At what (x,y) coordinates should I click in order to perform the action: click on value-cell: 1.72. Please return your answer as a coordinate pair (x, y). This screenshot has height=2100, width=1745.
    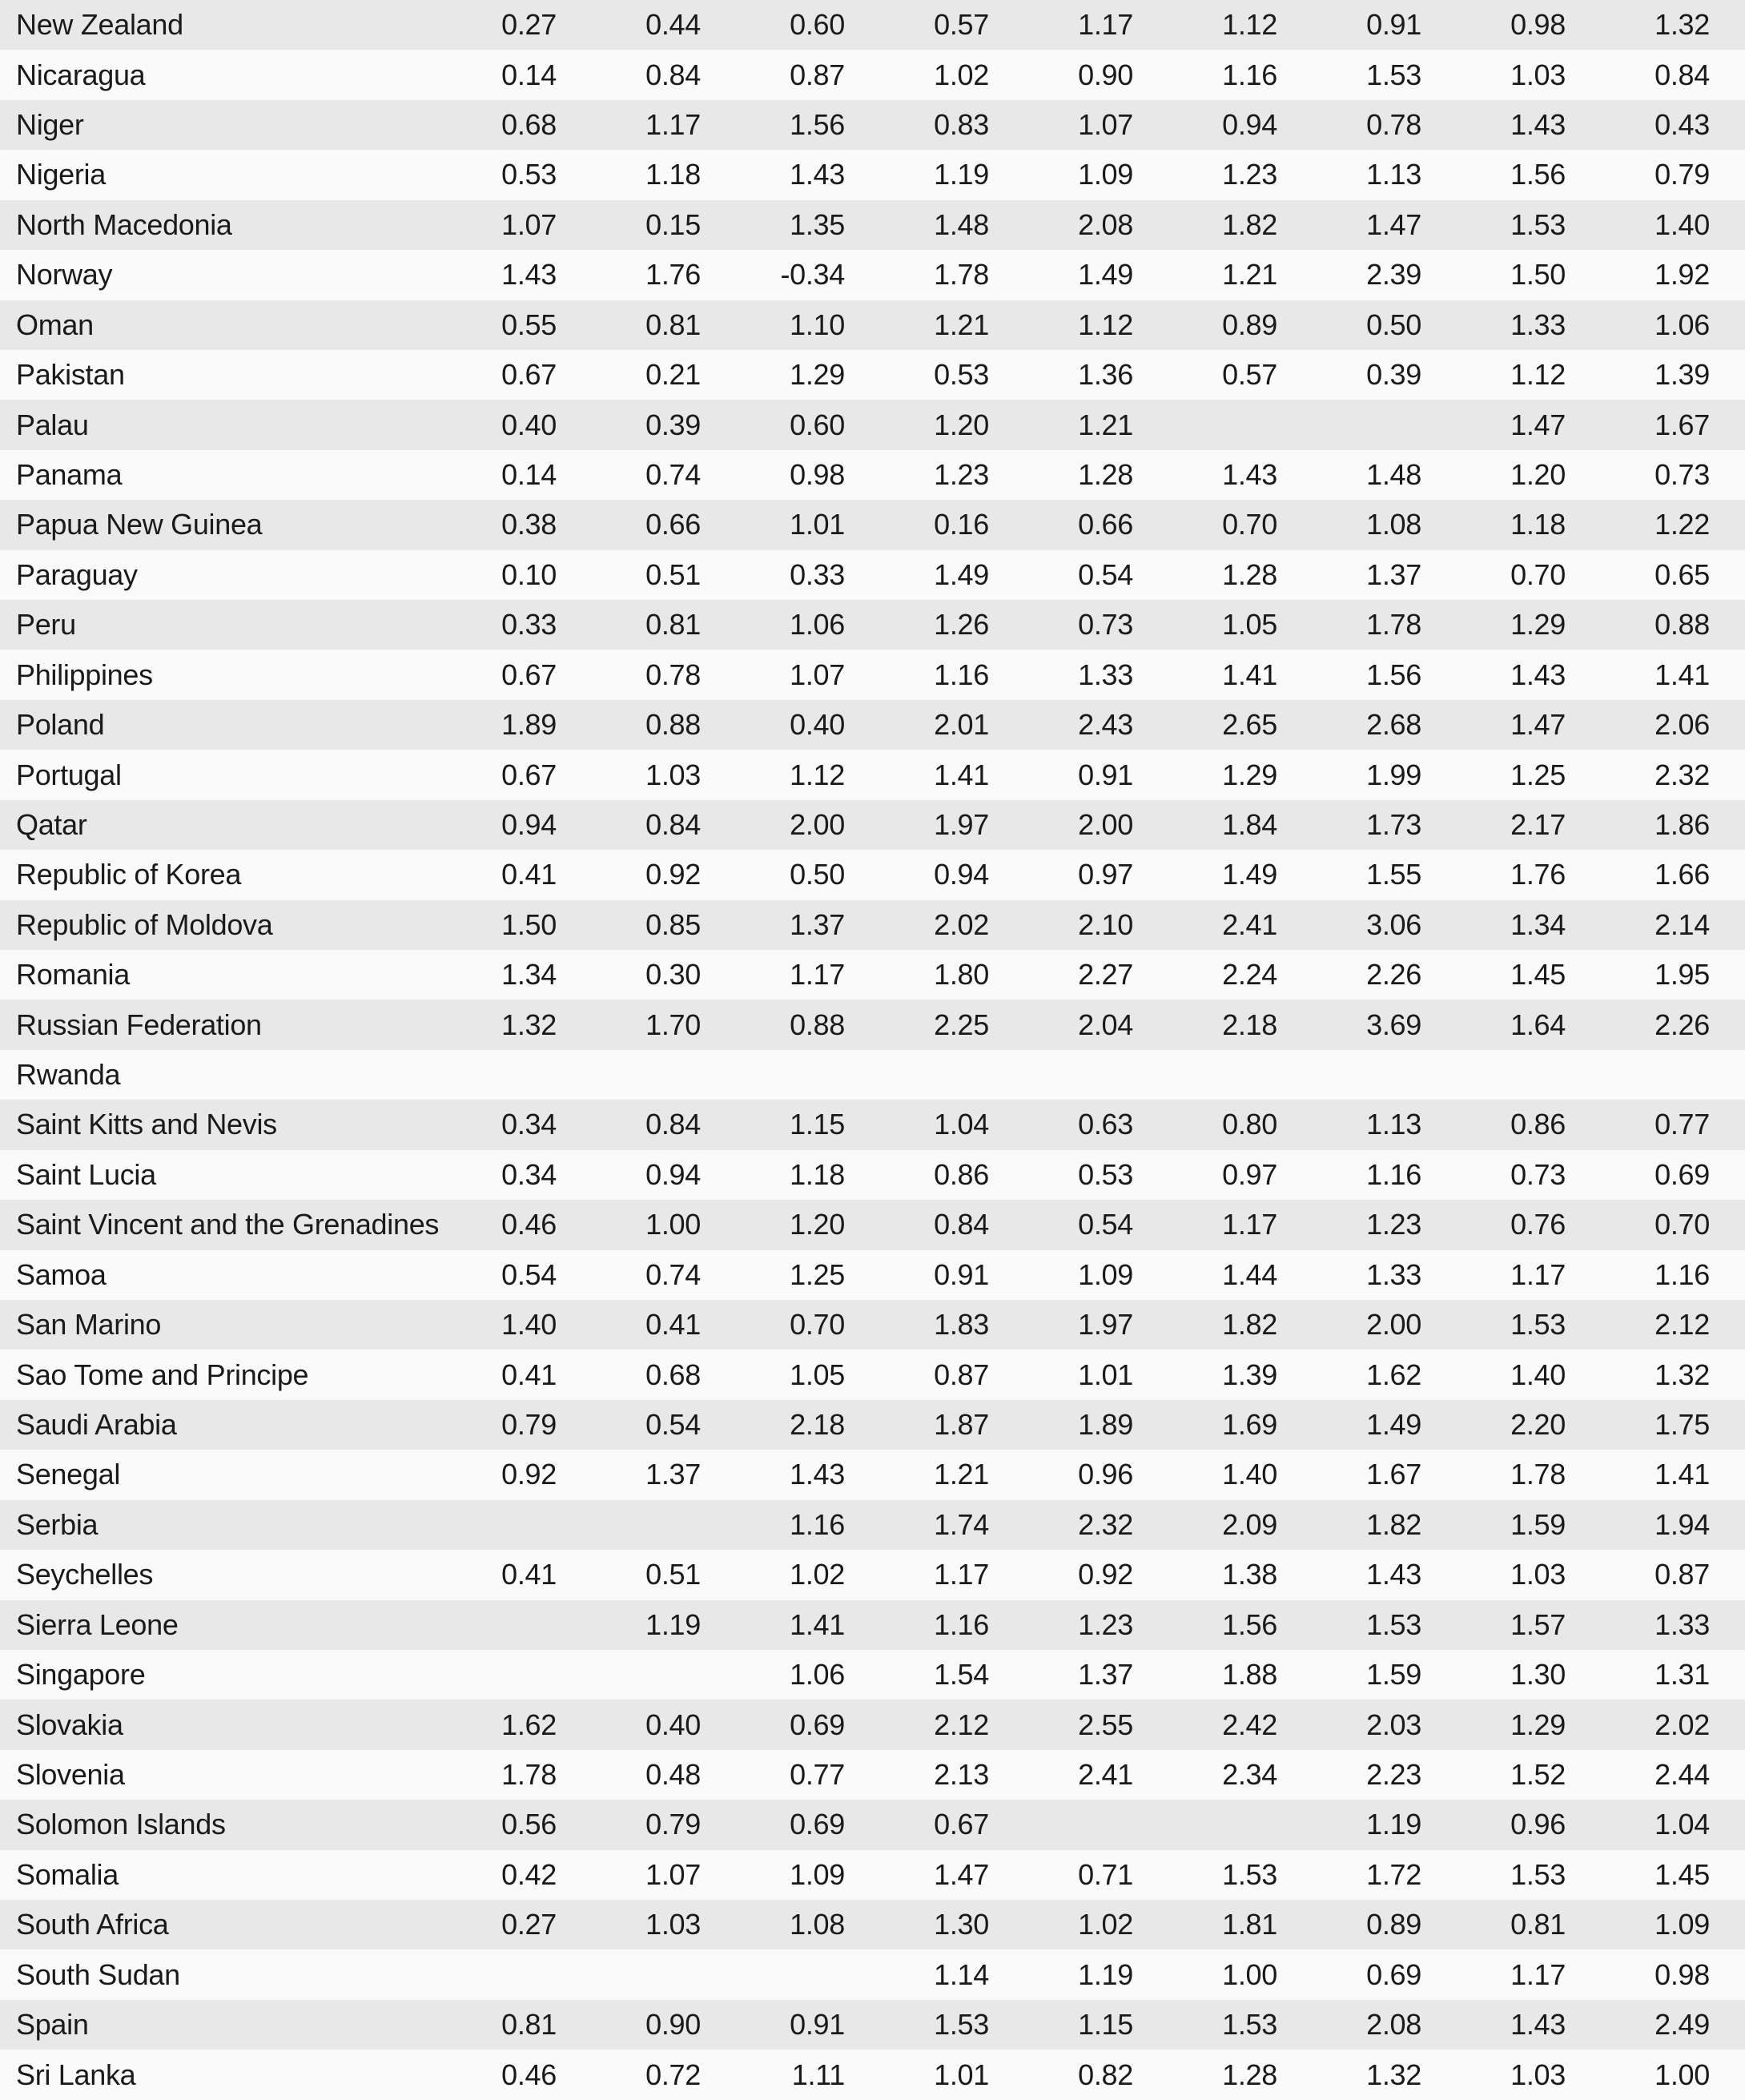
    Looking at the image, I should click on (1393, 1874).